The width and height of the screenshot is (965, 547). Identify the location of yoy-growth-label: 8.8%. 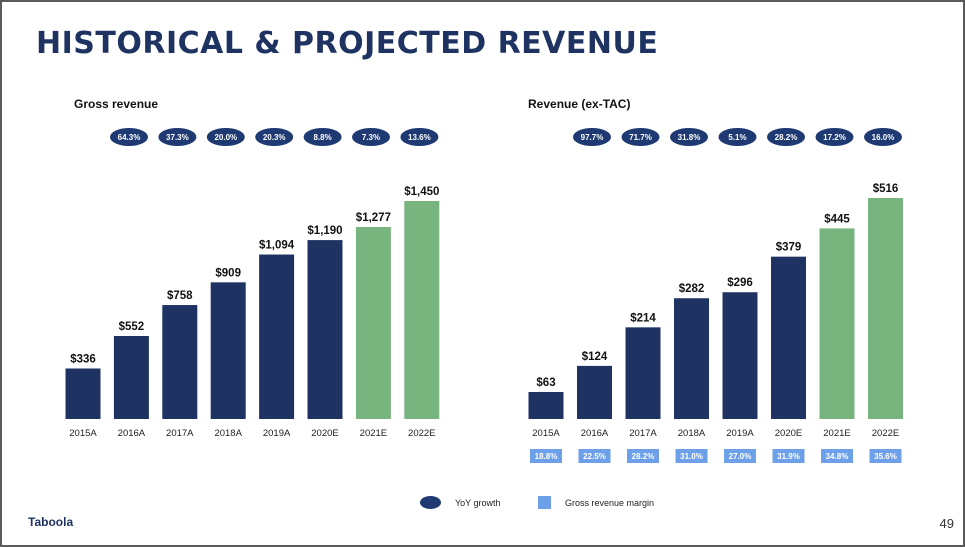
(322, 137).